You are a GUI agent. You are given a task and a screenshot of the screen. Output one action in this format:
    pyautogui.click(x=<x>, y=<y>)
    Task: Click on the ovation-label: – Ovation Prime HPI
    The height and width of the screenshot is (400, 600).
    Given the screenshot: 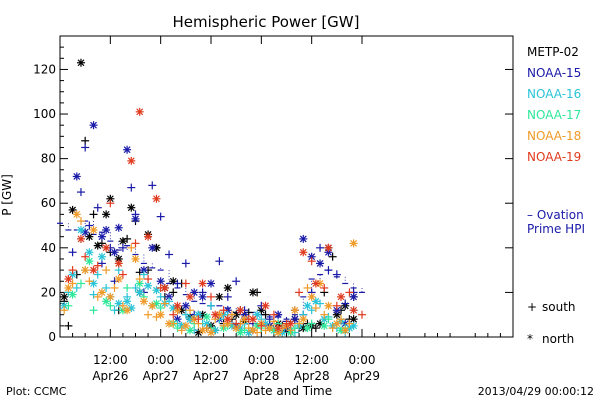 What is the action you would take?
    pyautogui.click(x=556, y=222)
    